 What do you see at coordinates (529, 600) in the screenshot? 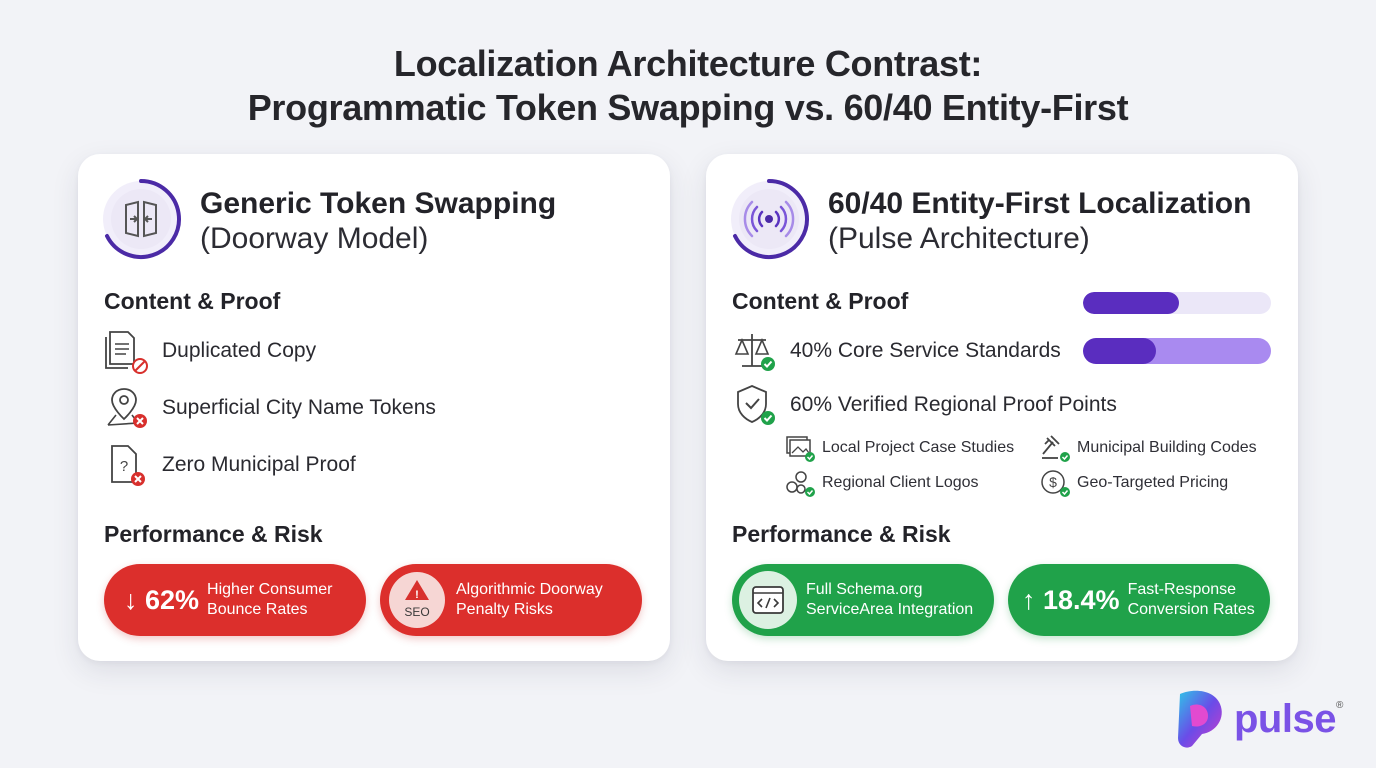
I see `penalty-risk-label: Algorithmic Doorway Penalty Risks` at bounding box center [529, 600].